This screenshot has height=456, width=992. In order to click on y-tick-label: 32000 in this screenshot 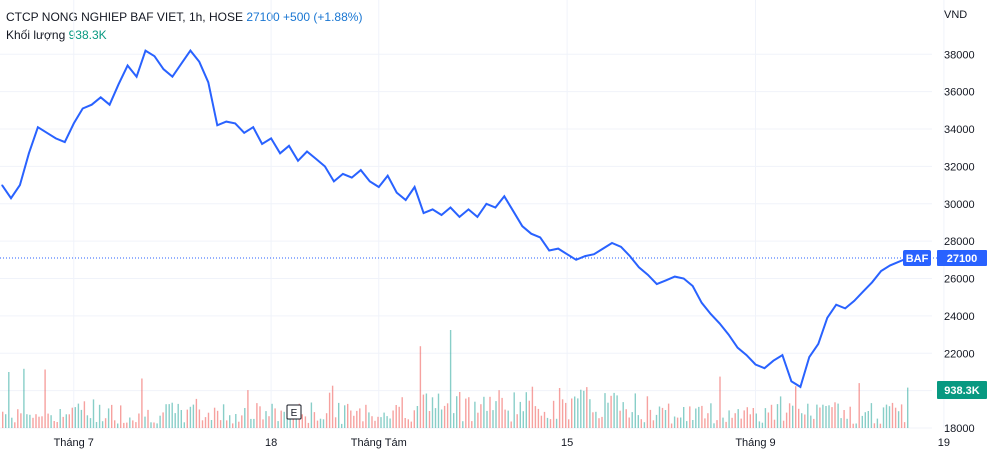, I will do `click(959, 167)`.